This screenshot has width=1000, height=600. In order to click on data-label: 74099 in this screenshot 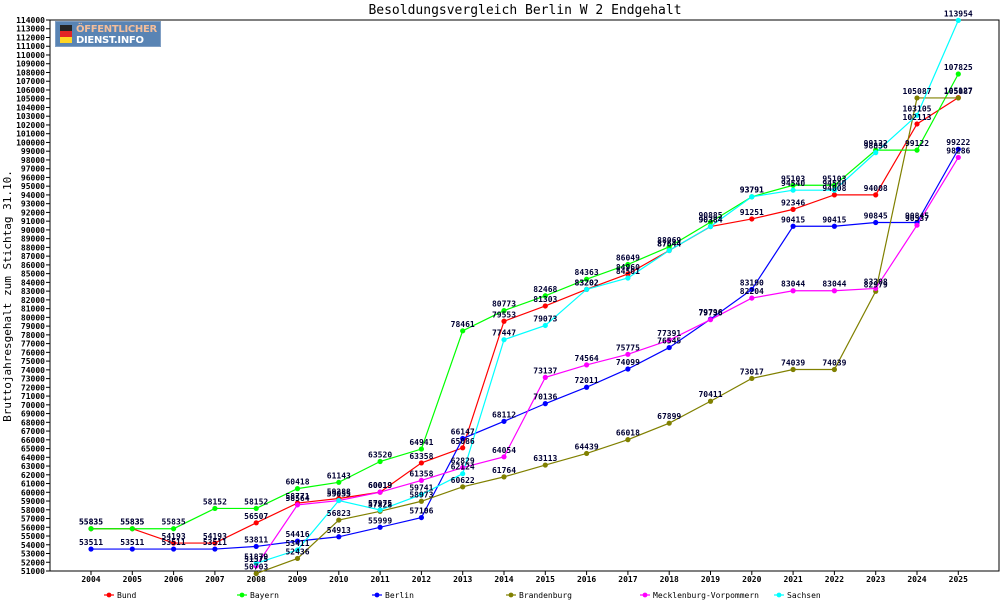, I will do `click(628, 362)`.